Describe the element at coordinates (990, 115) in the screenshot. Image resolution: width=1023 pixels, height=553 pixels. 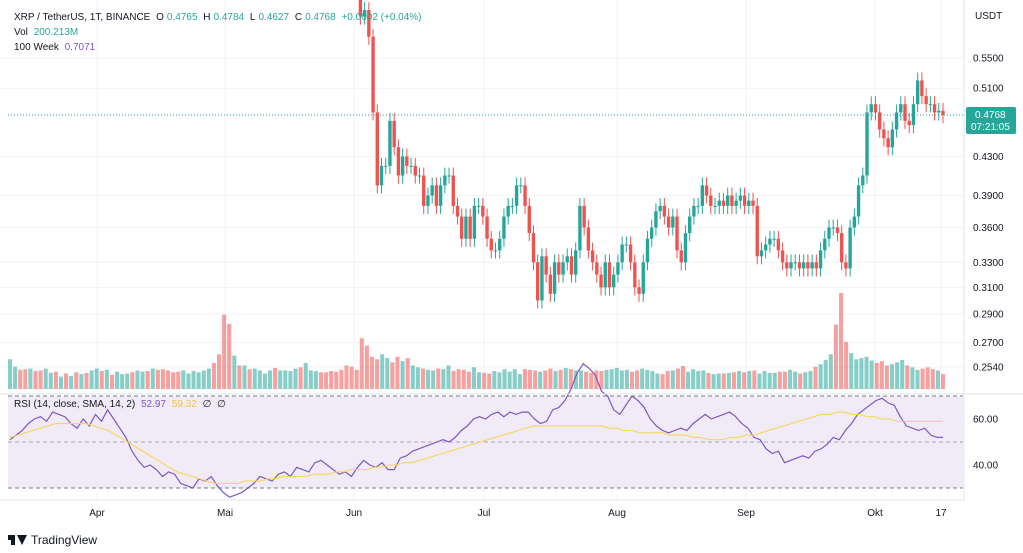
I see `price-badge-value: 0.4768` at that location.